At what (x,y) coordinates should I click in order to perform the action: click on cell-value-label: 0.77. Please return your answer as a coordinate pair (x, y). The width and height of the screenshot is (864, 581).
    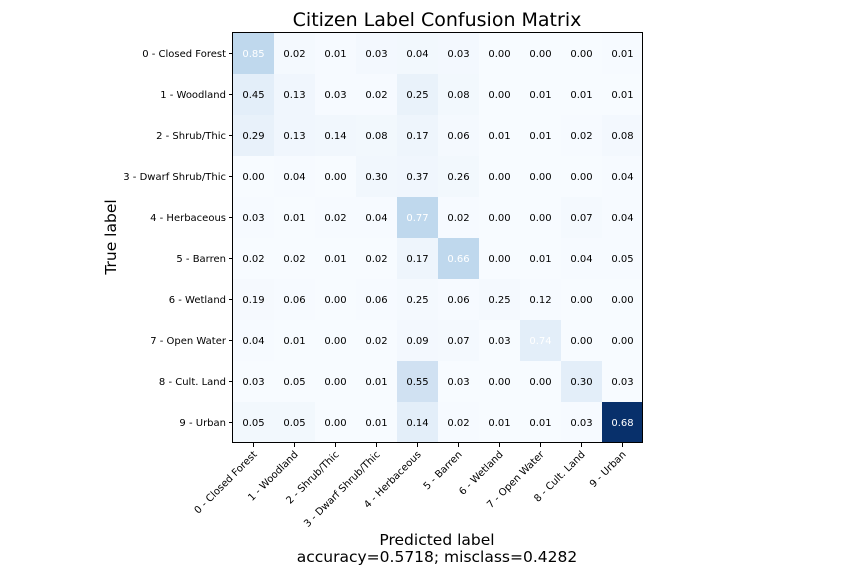
    Looking at the image, I should click on (417, 218).